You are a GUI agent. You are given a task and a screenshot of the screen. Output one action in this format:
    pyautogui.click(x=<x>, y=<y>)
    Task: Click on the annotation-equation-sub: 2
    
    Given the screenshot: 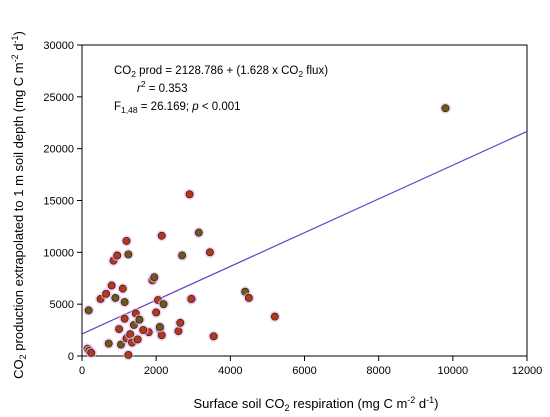 What is the action you would take?
    pyautogui.click(x=133, y=74)
    